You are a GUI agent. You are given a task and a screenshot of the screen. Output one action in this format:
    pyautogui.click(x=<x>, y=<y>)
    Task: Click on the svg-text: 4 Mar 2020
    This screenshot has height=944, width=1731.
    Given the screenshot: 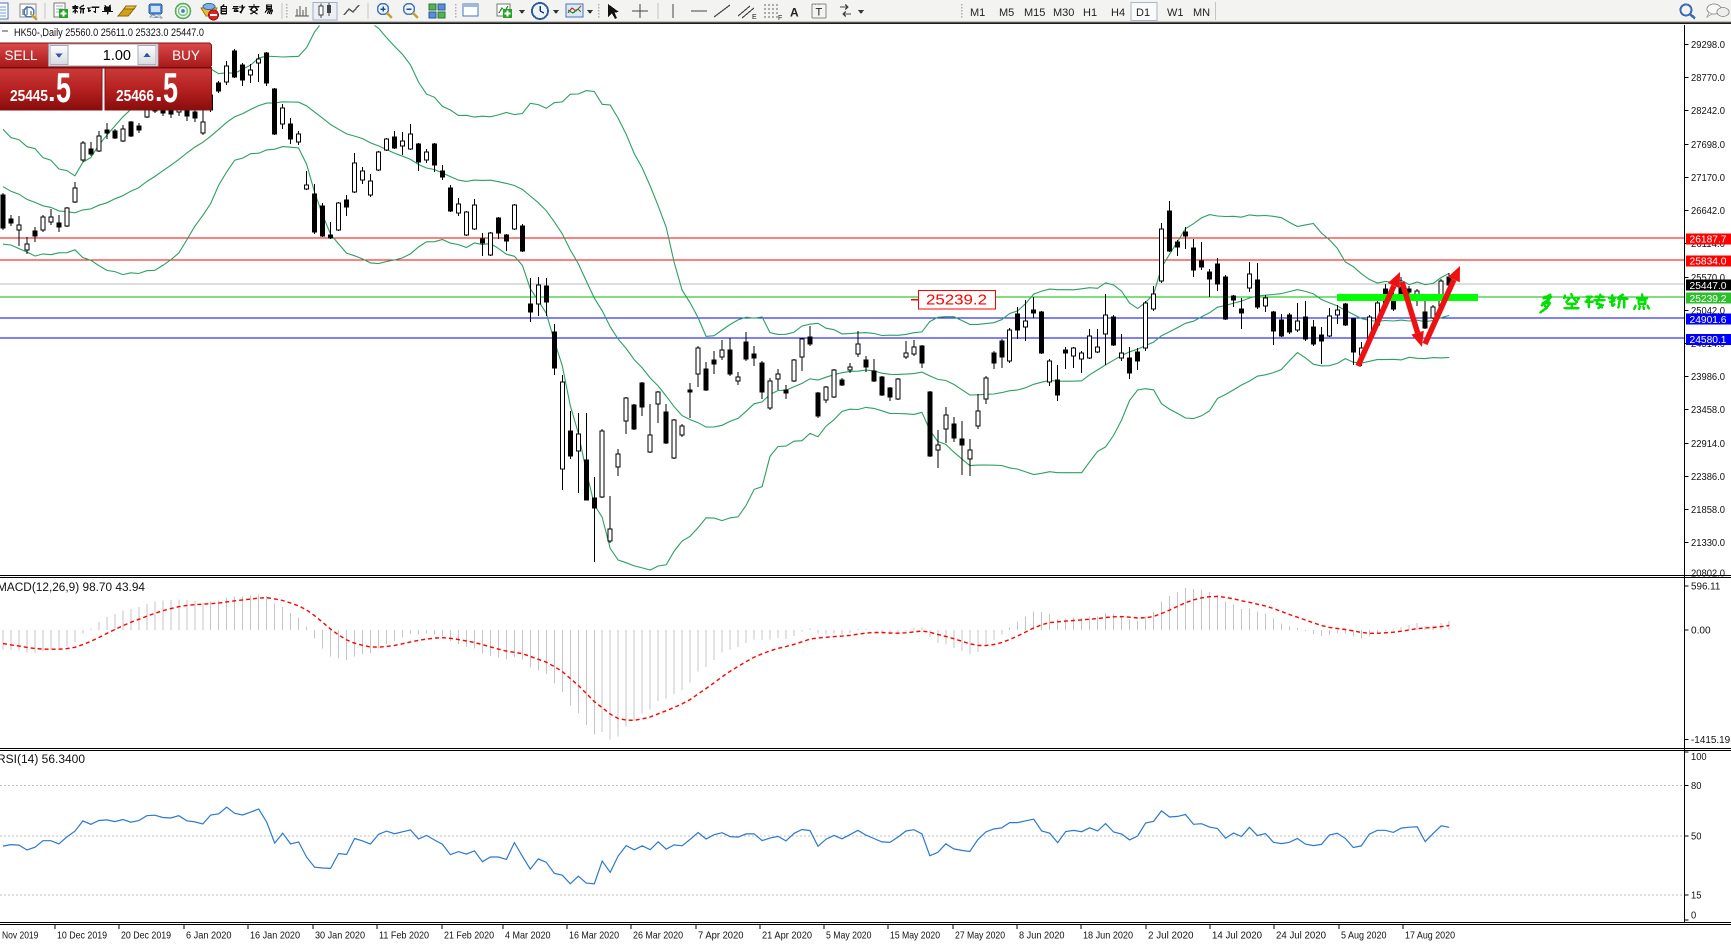 What is the action you would take?
    pyautogui.click(x=528, y=936)
    